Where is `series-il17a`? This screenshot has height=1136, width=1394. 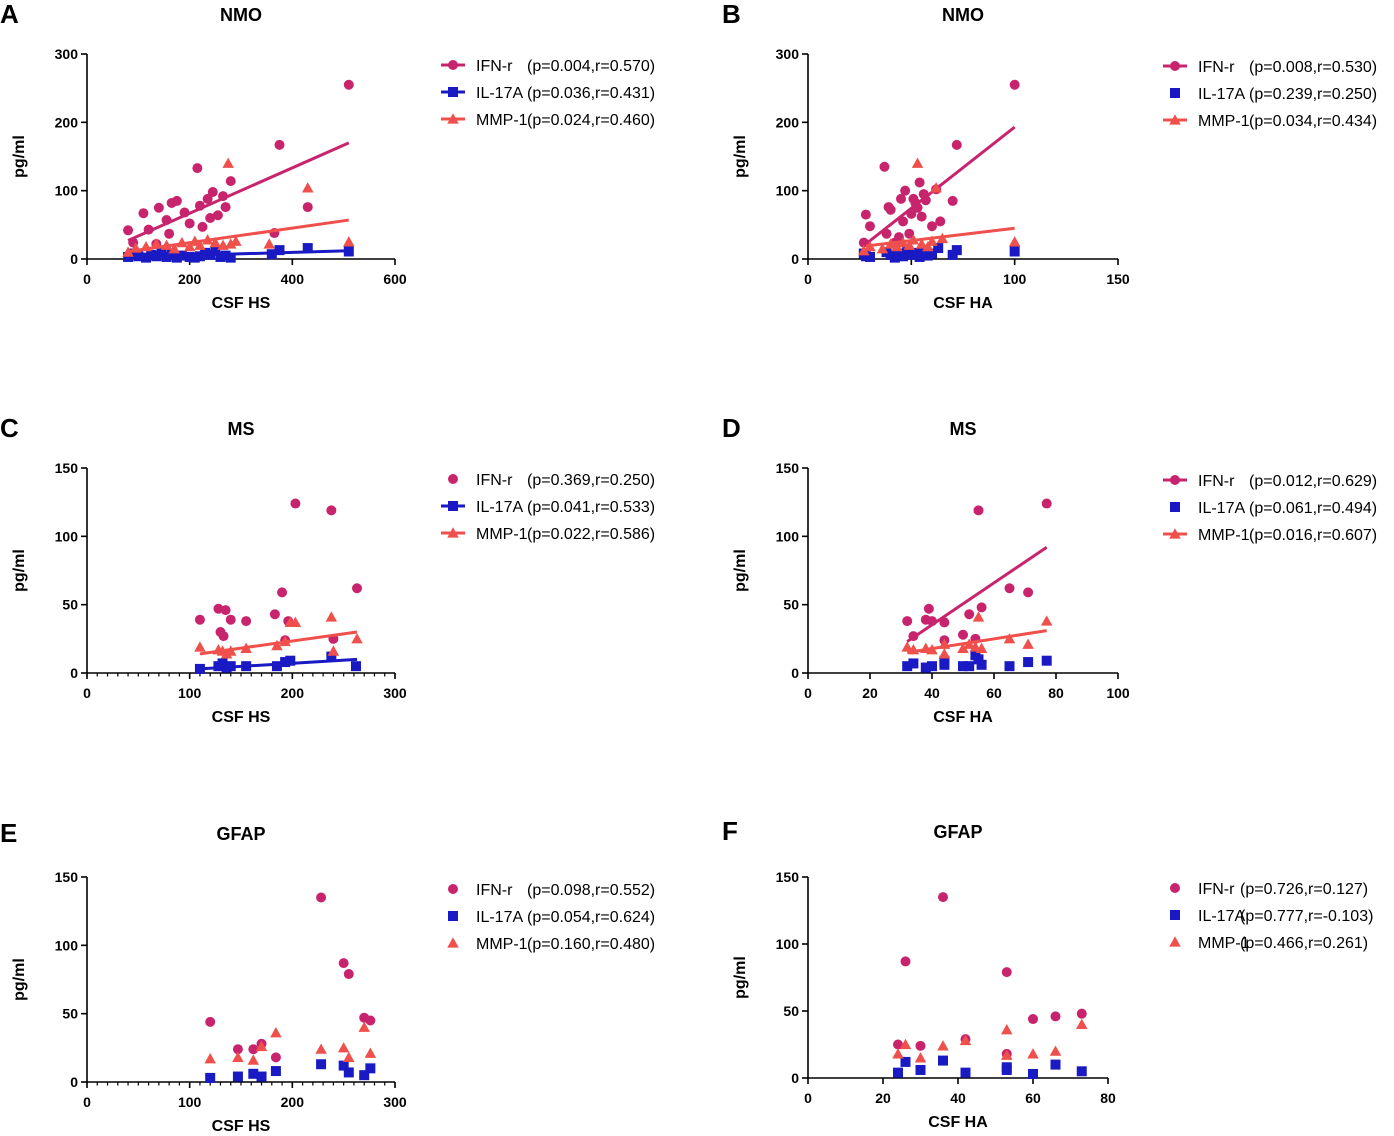
series-il17a is located at coordinates (290, 1071).